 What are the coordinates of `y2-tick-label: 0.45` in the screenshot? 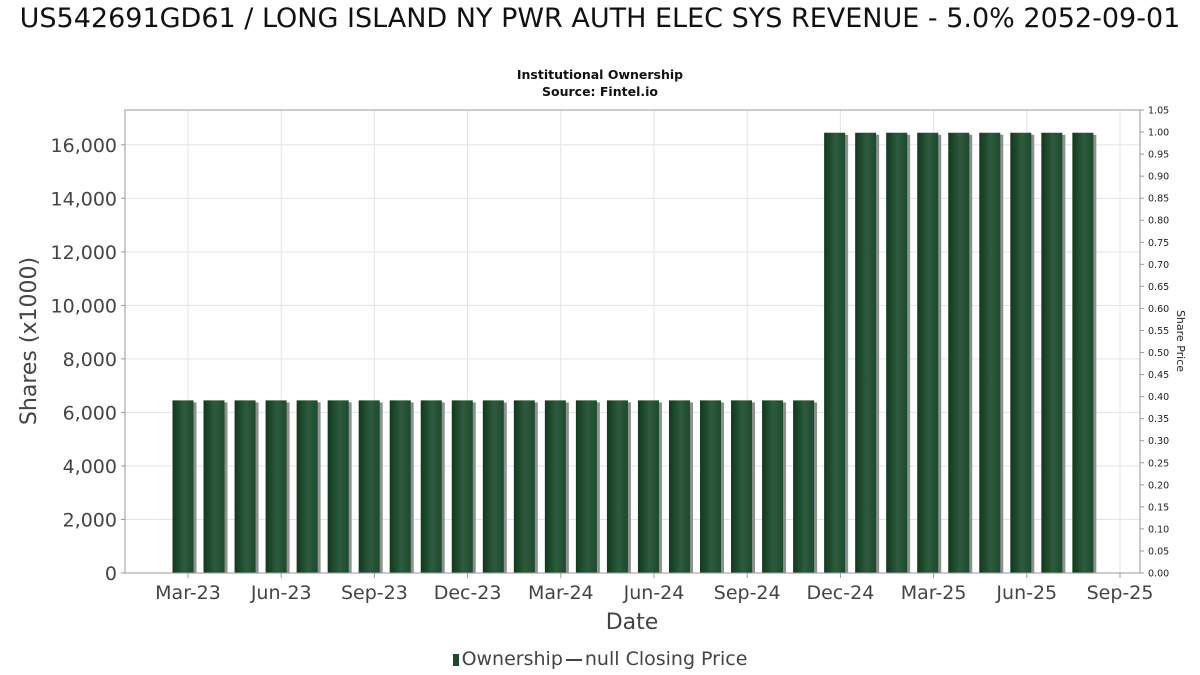 It's located at (1158, 375).